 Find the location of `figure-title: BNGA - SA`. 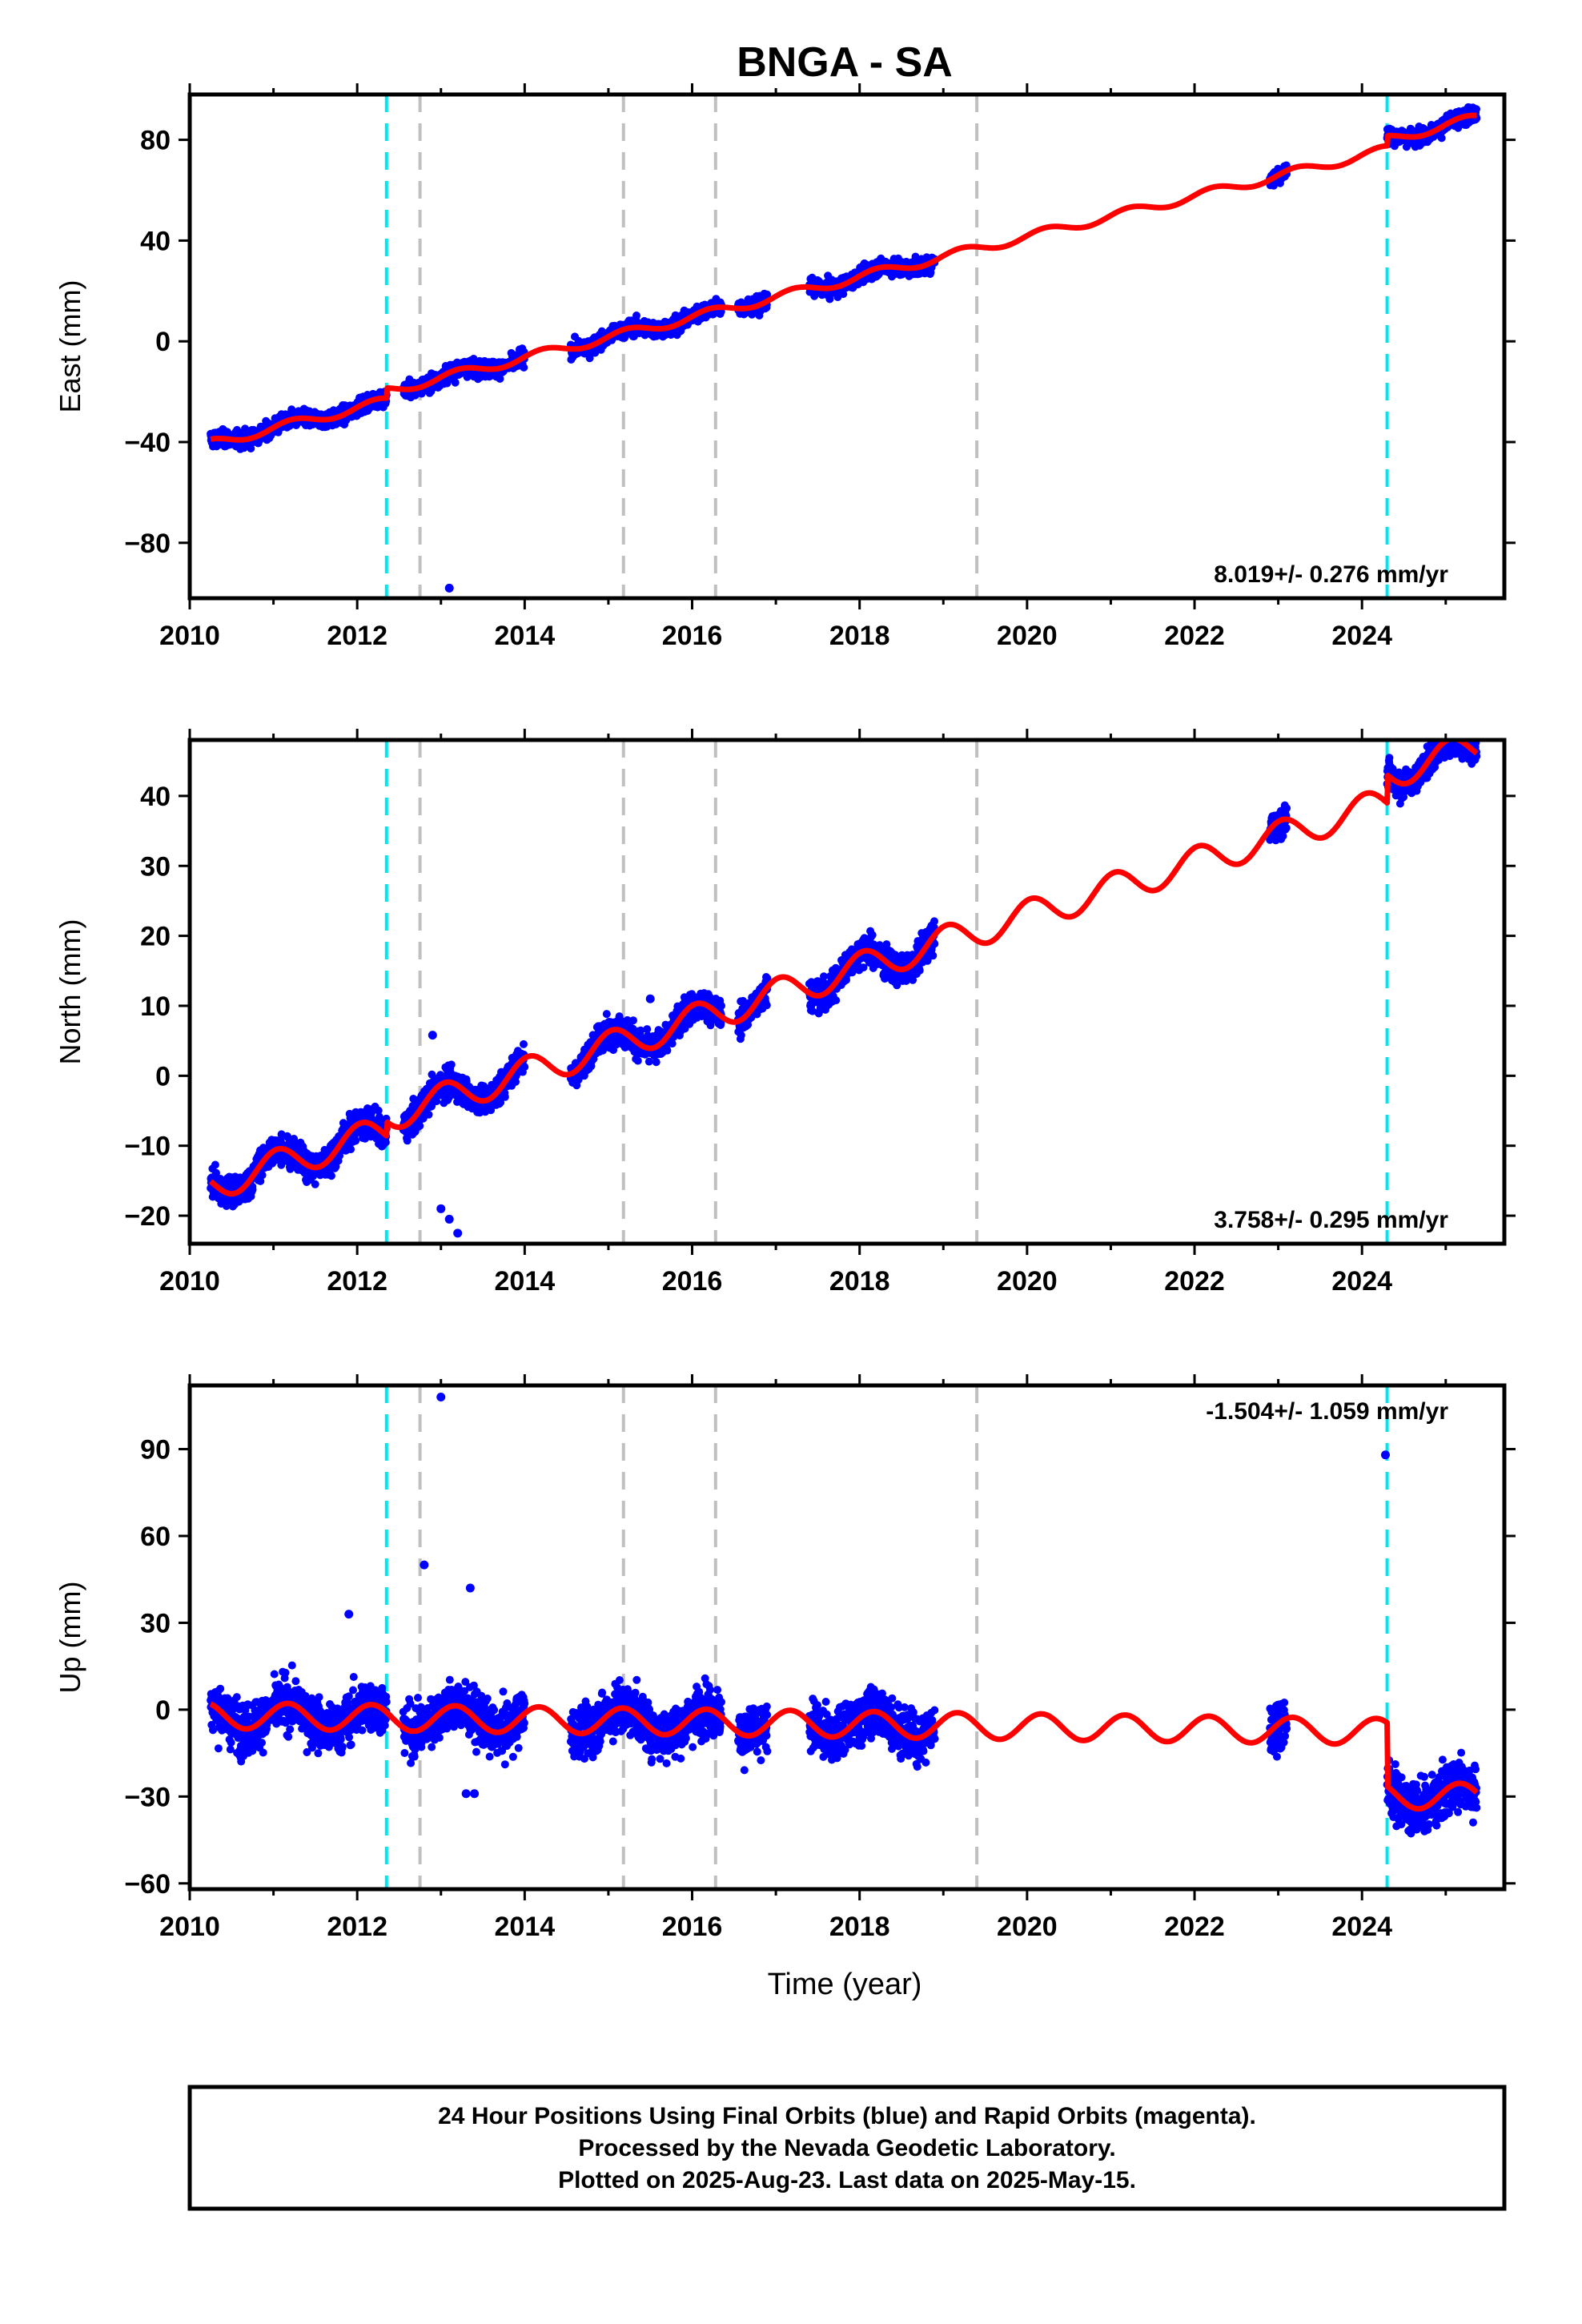

figure-title: BNGA - SA is located at coordinates (845, 62).